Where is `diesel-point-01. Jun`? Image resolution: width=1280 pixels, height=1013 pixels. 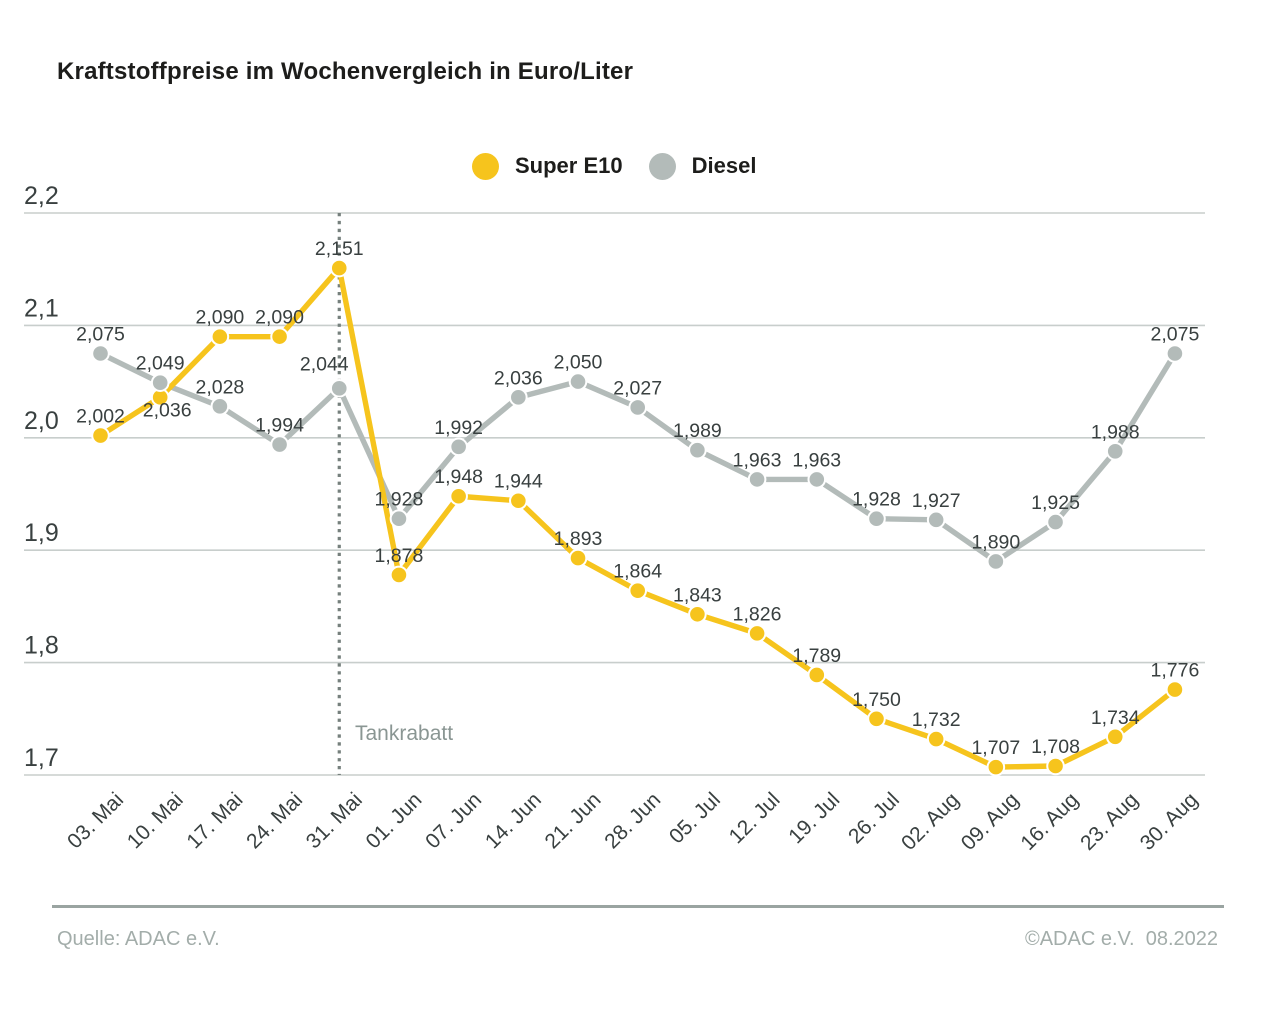
diesel-point-01. Jun is located at coordinates (399, 519).